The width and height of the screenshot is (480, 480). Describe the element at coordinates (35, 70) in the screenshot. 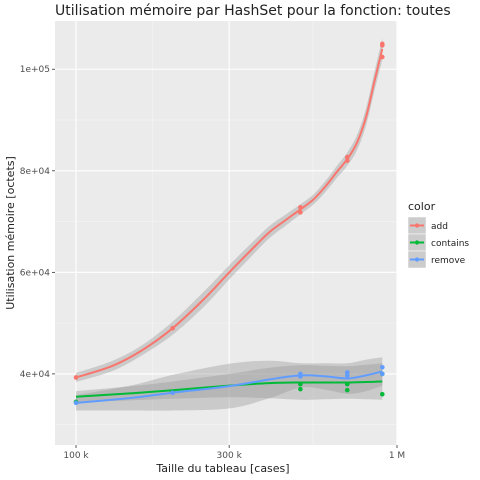

I see `y-tick-label: 1e+05` at that location.